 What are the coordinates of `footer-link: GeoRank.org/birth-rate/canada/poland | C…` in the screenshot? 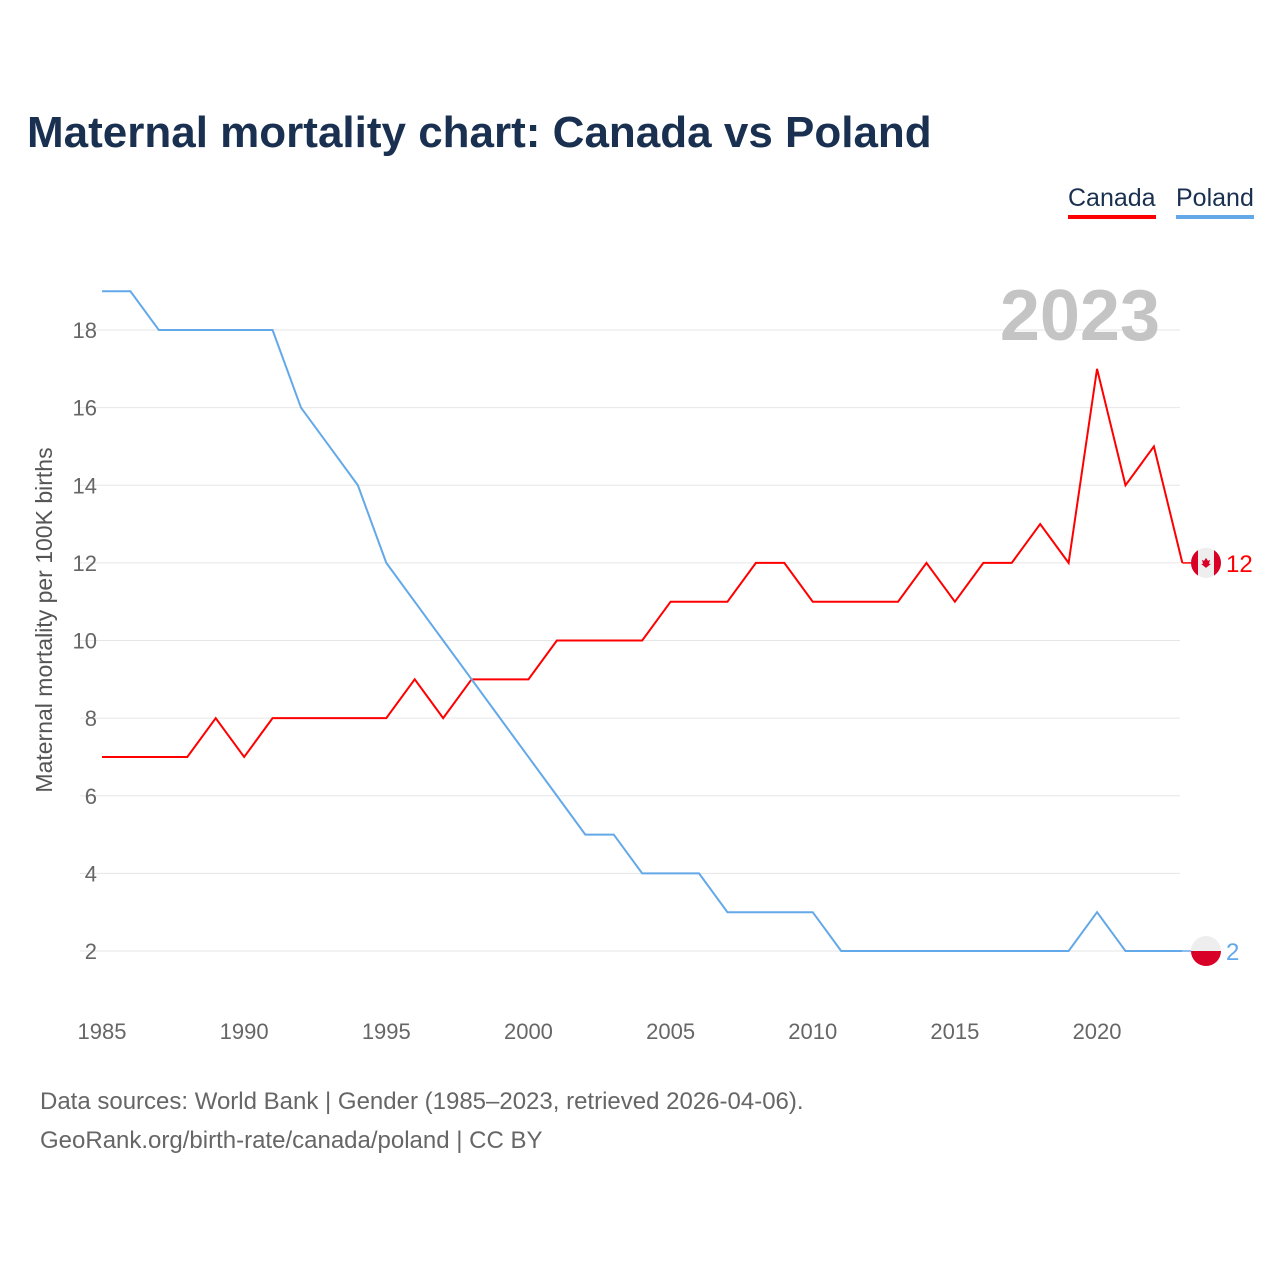 It's located at (291, 1140).